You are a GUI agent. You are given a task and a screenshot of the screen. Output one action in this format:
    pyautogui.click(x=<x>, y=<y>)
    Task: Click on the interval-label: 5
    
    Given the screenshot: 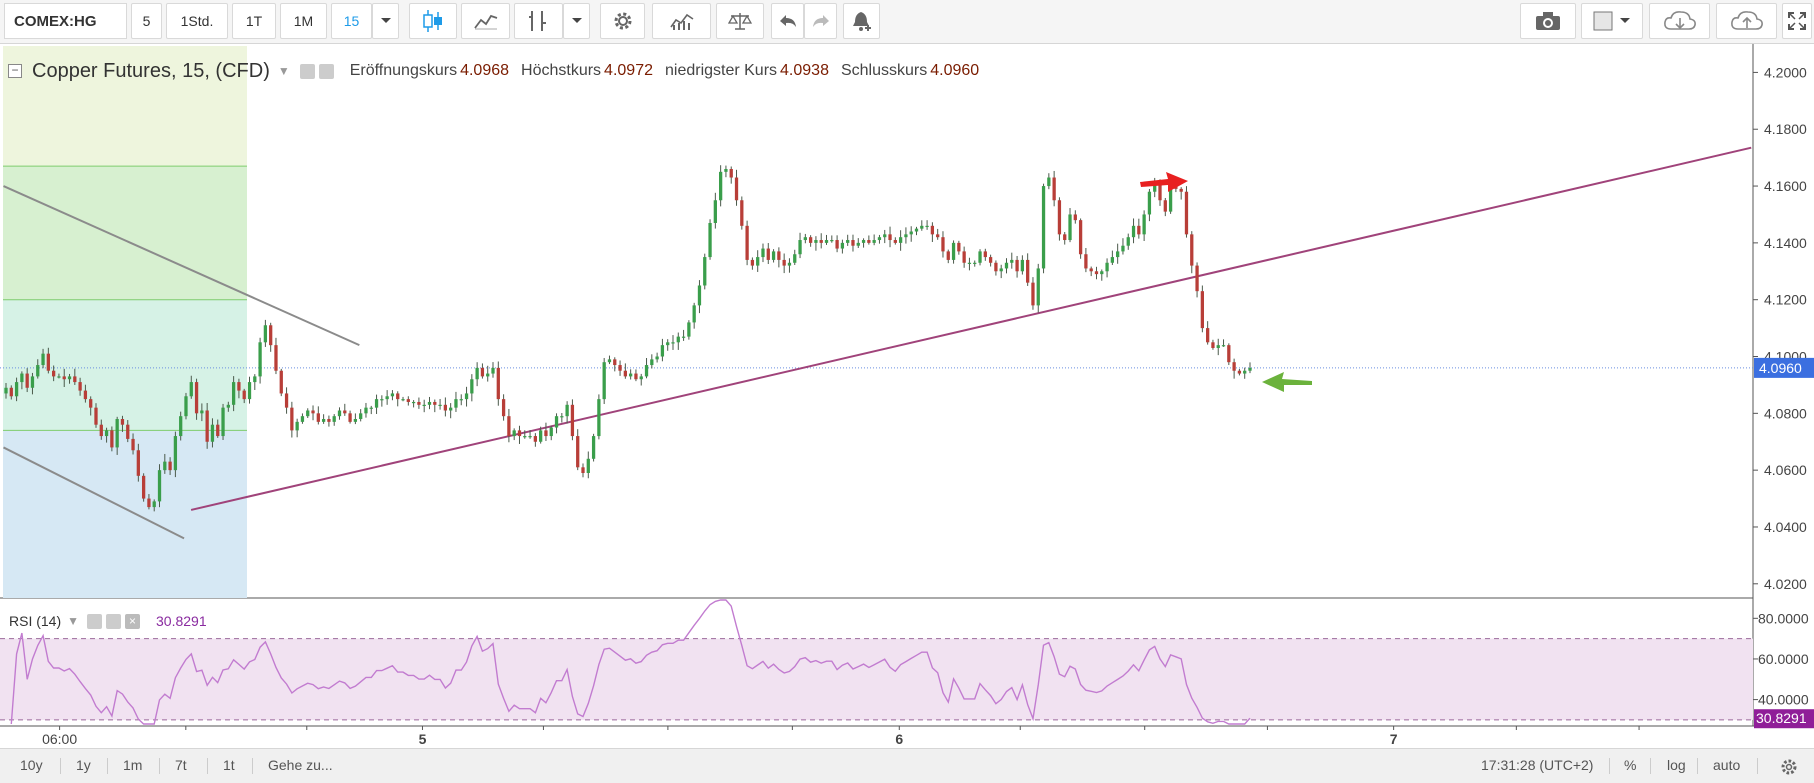 What is the action you would take?
    pyautogui.click(x=146, y=21)
    